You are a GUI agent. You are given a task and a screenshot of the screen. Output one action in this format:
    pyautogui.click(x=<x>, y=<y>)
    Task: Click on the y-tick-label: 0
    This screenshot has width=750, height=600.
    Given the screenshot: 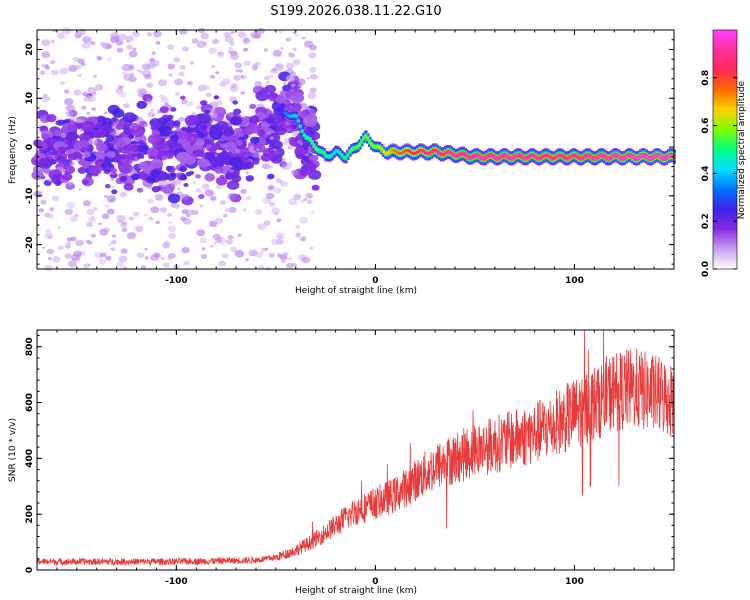 What is the action you would take?
    pyautogui.click(x=30, y=147)
    